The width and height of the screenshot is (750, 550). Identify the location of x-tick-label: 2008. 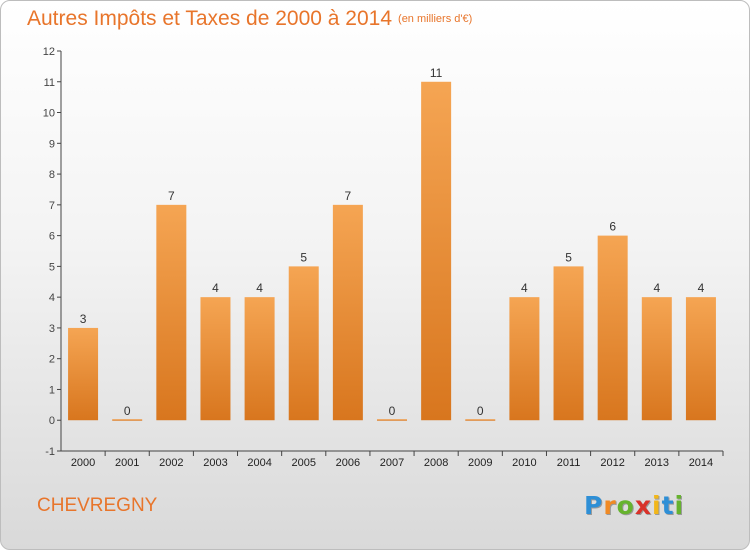
(436, 463).